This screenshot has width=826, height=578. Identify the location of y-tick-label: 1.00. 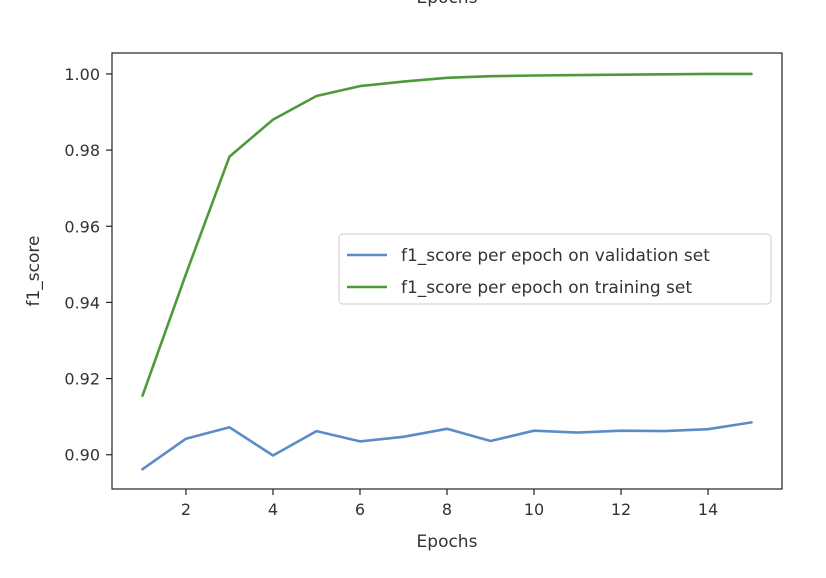
(82, 74).